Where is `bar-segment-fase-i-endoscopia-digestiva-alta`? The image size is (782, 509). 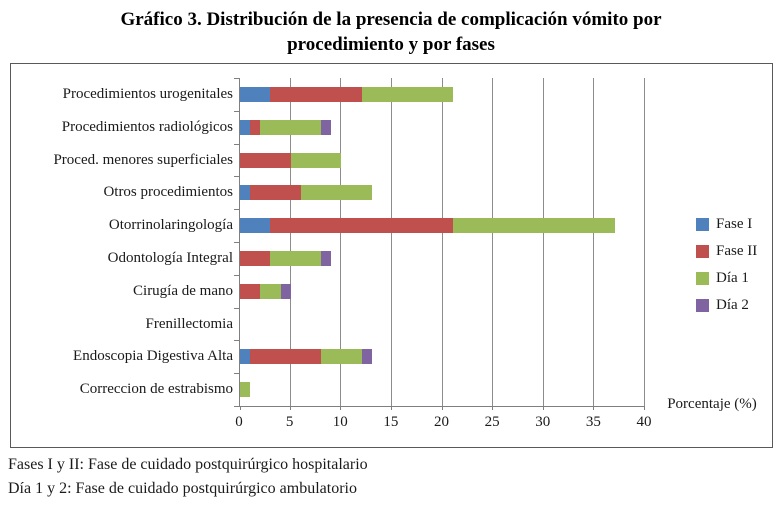 bar-segment-fase-i-endoscopia-digestiva-alta is located at coordinates (245, 357).